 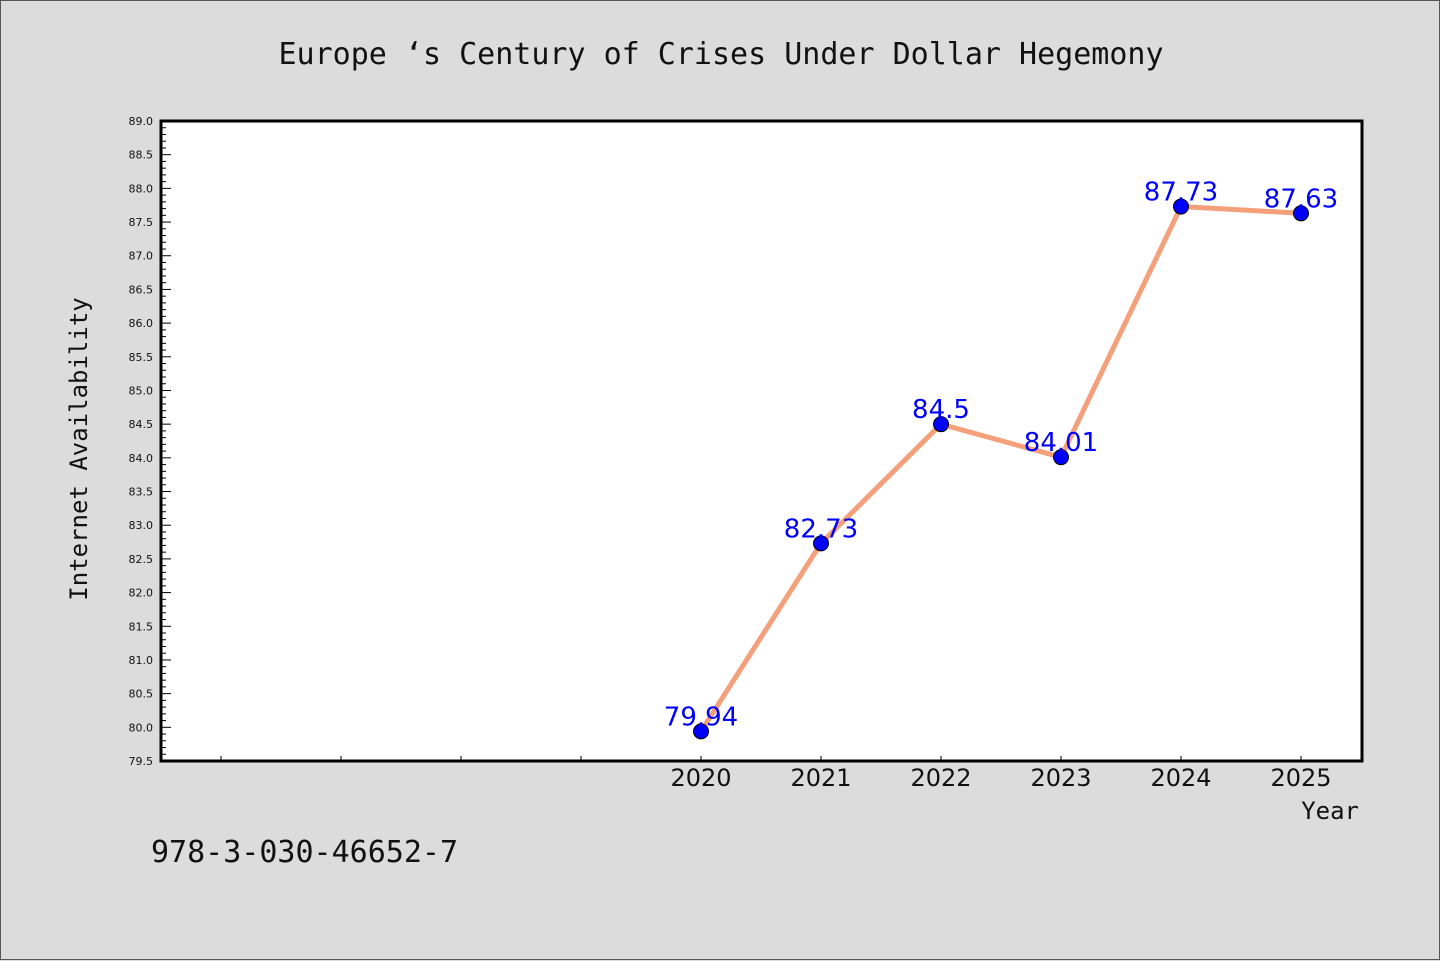 I want to click on x-tick-label: 2023, so click(x=1060, y=778).